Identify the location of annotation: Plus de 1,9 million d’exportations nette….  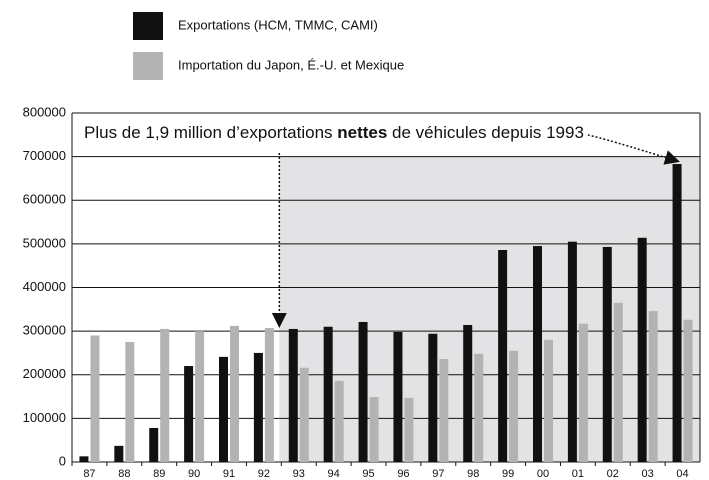
(334, 132).